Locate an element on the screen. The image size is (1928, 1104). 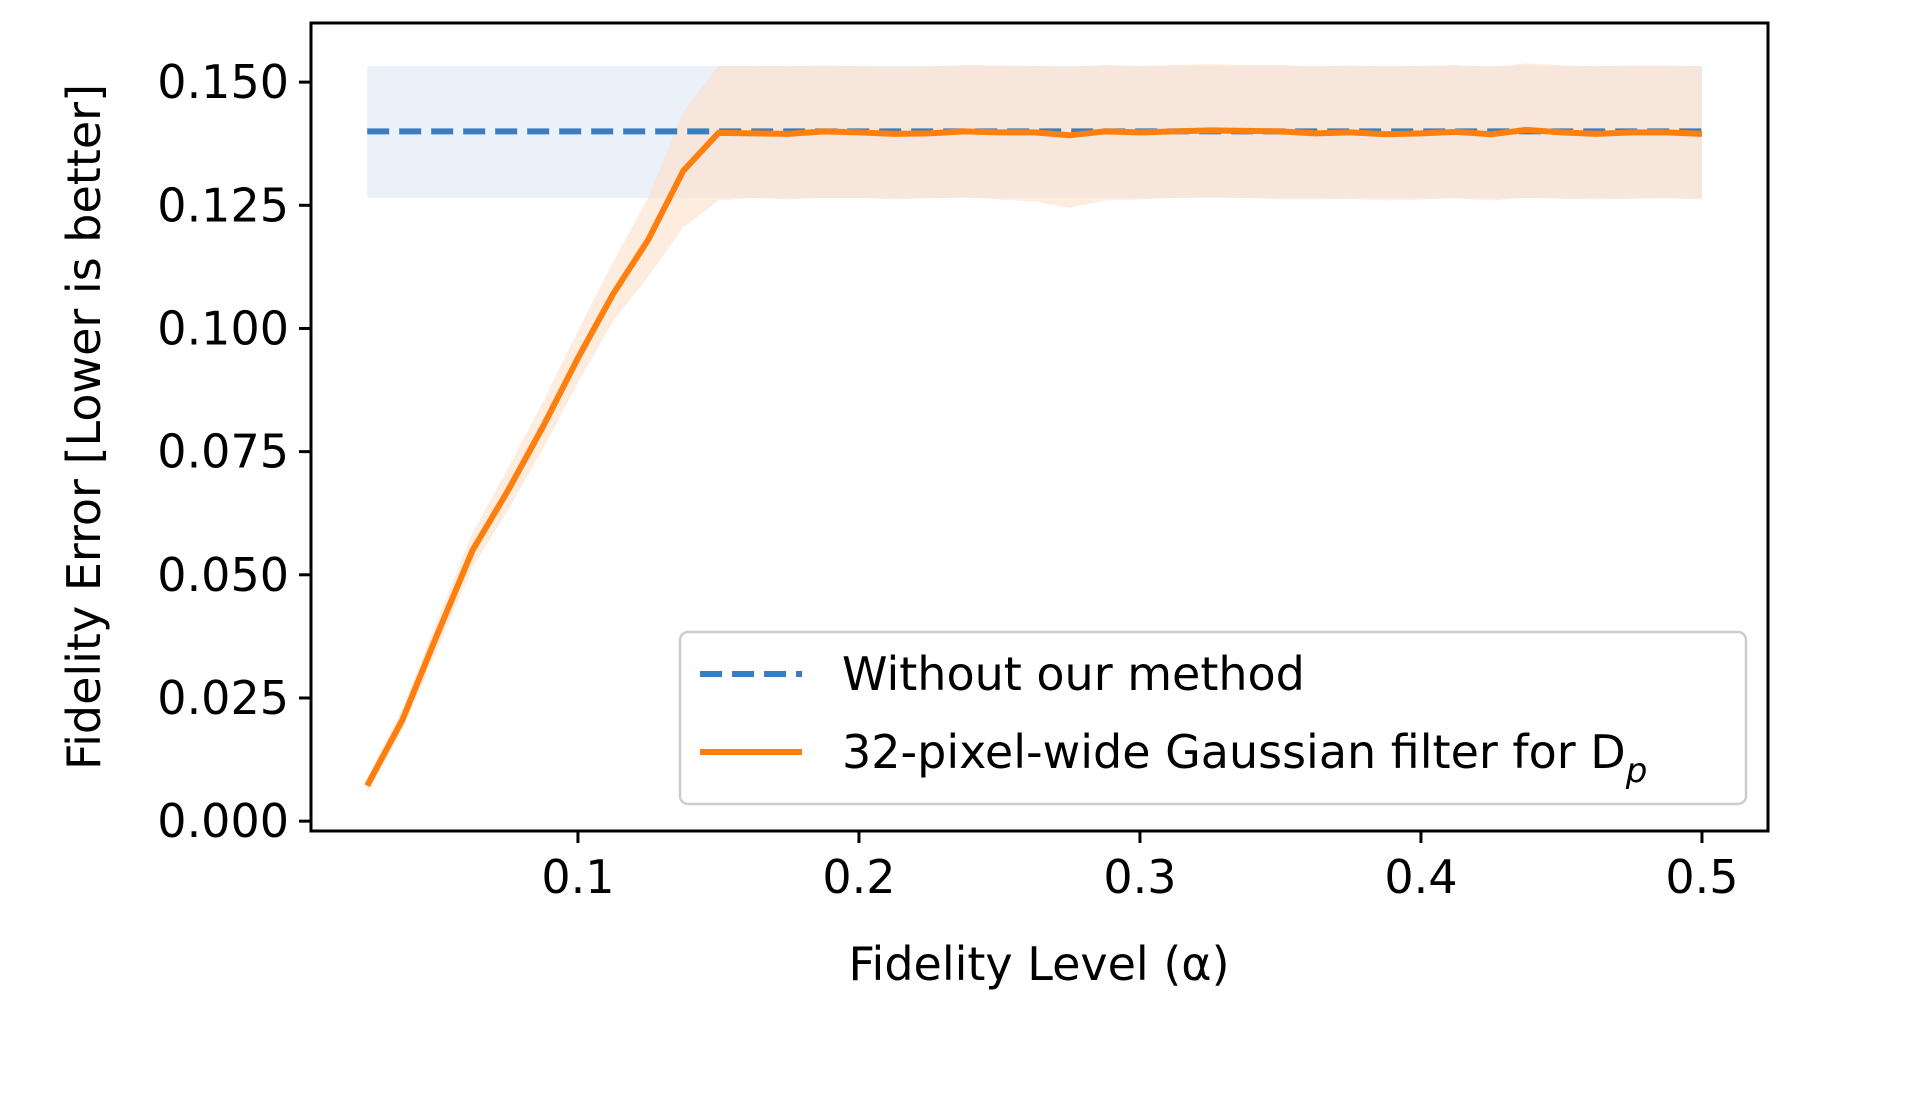
y-tick-label: 0.150 is located at coordinates (223, 82).